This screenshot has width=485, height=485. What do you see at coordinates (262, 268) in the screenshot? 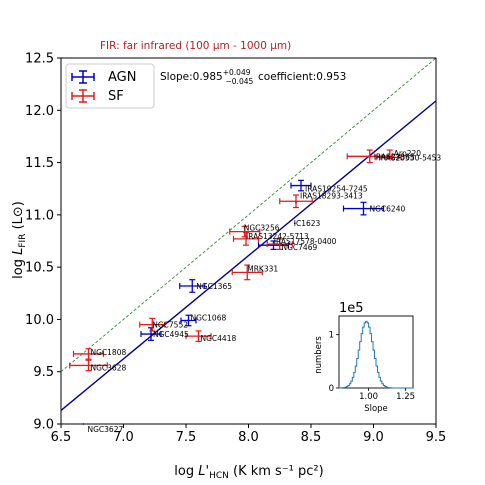
I see `point-label: MRK331` at bounding box center [262, 268].